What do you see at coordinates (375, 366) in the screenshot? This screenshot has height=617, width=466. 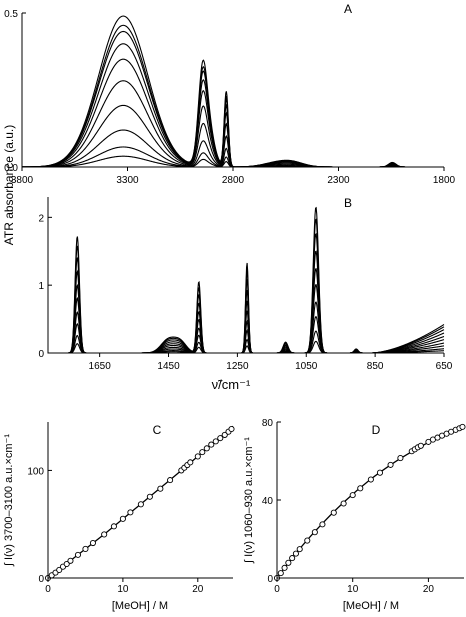 I see `panel-b-x-tick-label: 850` at bounding box center [375, 366].